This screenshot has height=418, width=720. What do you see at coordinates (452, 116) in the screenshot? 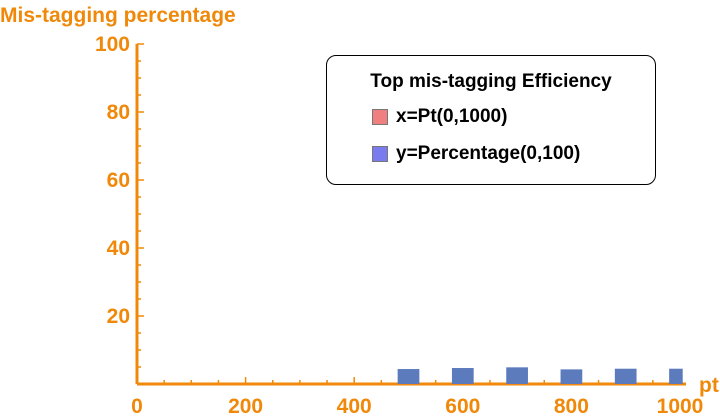
I see `legend-label-x: x=Pt(0,1000)` at bounding box center [452, 116].